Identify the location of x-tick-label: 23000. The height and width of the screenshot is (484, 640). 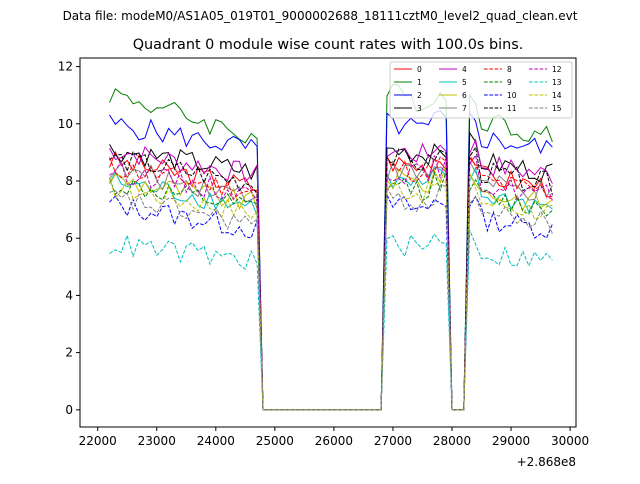
(157, 441).